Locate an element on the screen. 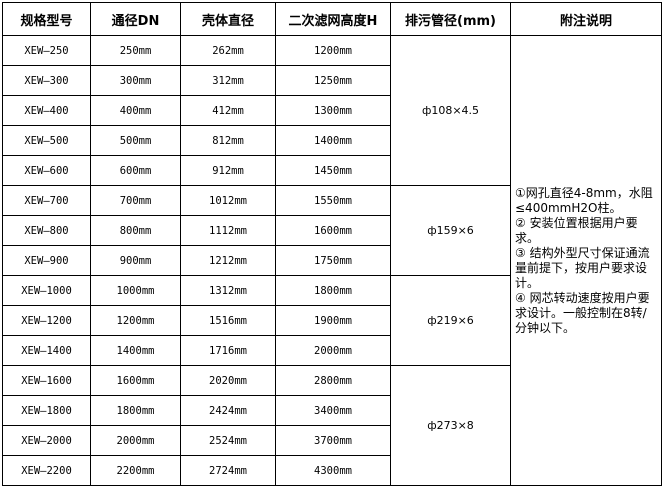  table-row: XEW—2000 2000mm 2524mm 3700mm is located at coordinates (332, 440).